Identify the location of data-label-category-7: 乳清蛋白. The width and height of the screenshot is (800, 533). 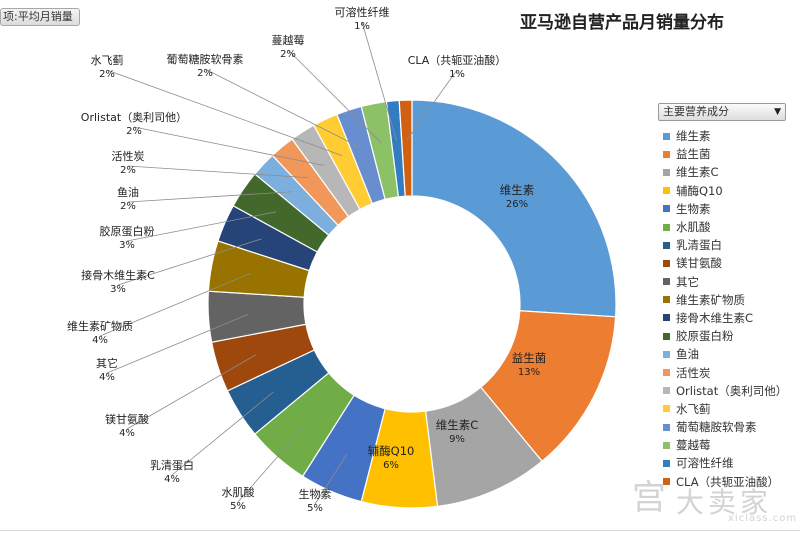
(172, 465).